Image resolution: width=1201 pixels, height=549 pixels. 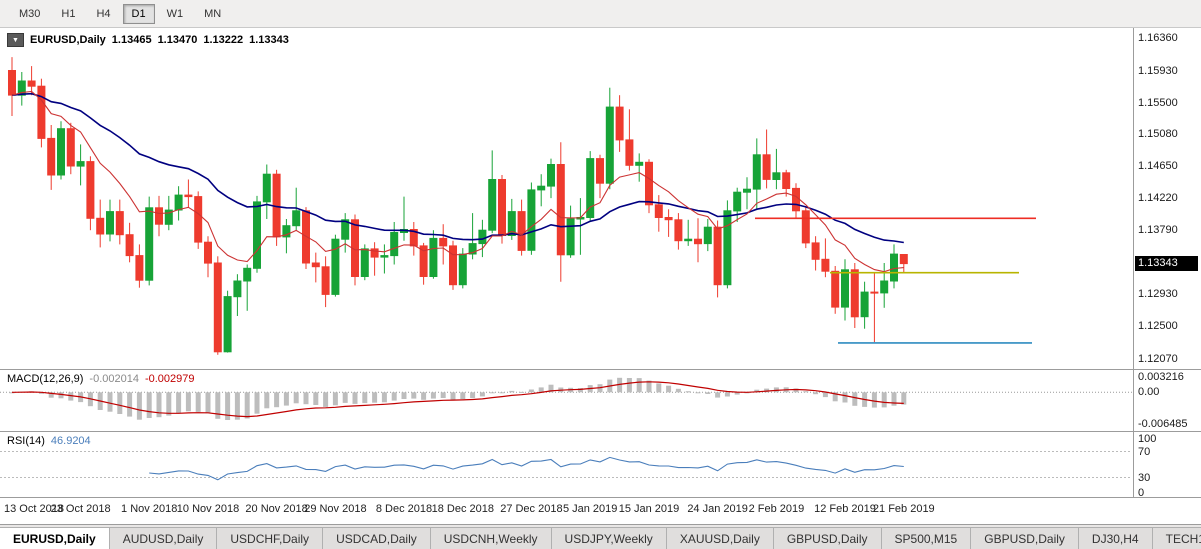 What do you see at coordinates (1158, 70) in the screenshot?
I see `price-axis-label: 1.15930` at bounding box center [1158, 70].